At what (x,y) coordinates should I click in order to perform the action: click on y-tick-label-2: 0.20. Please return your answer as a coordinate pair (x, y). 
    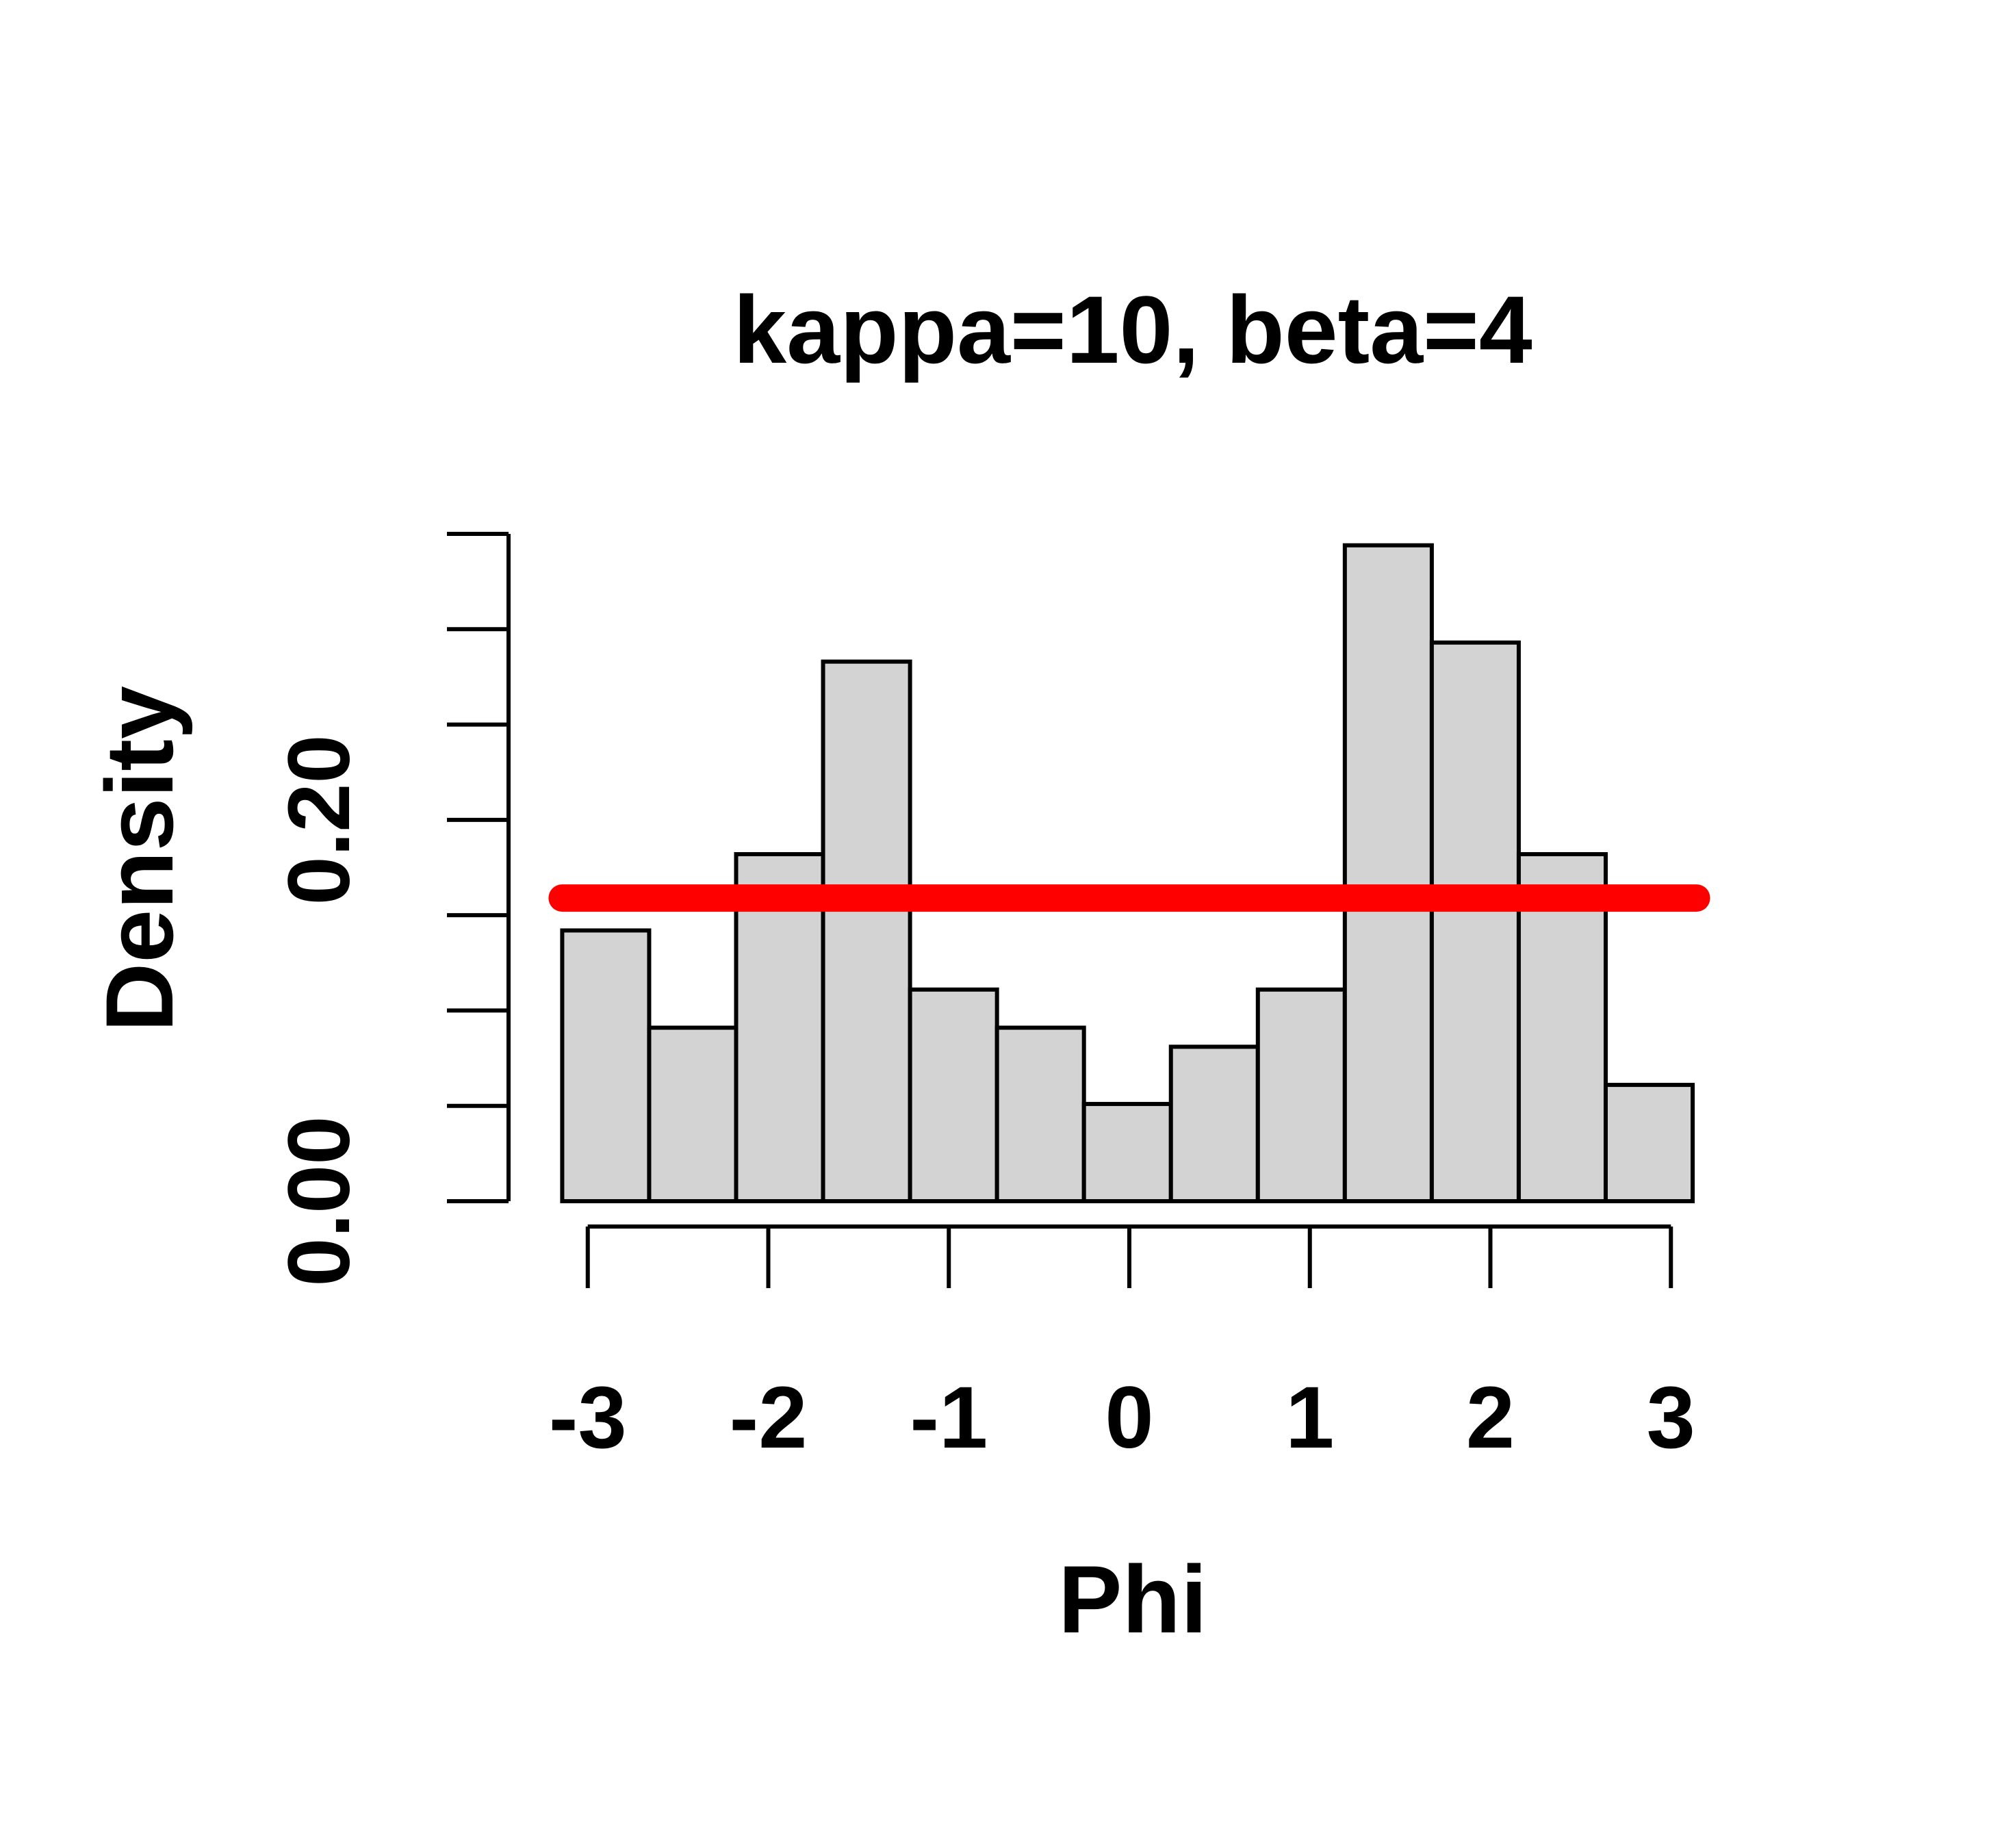
    Looking at the image, I should click on (319, 819).